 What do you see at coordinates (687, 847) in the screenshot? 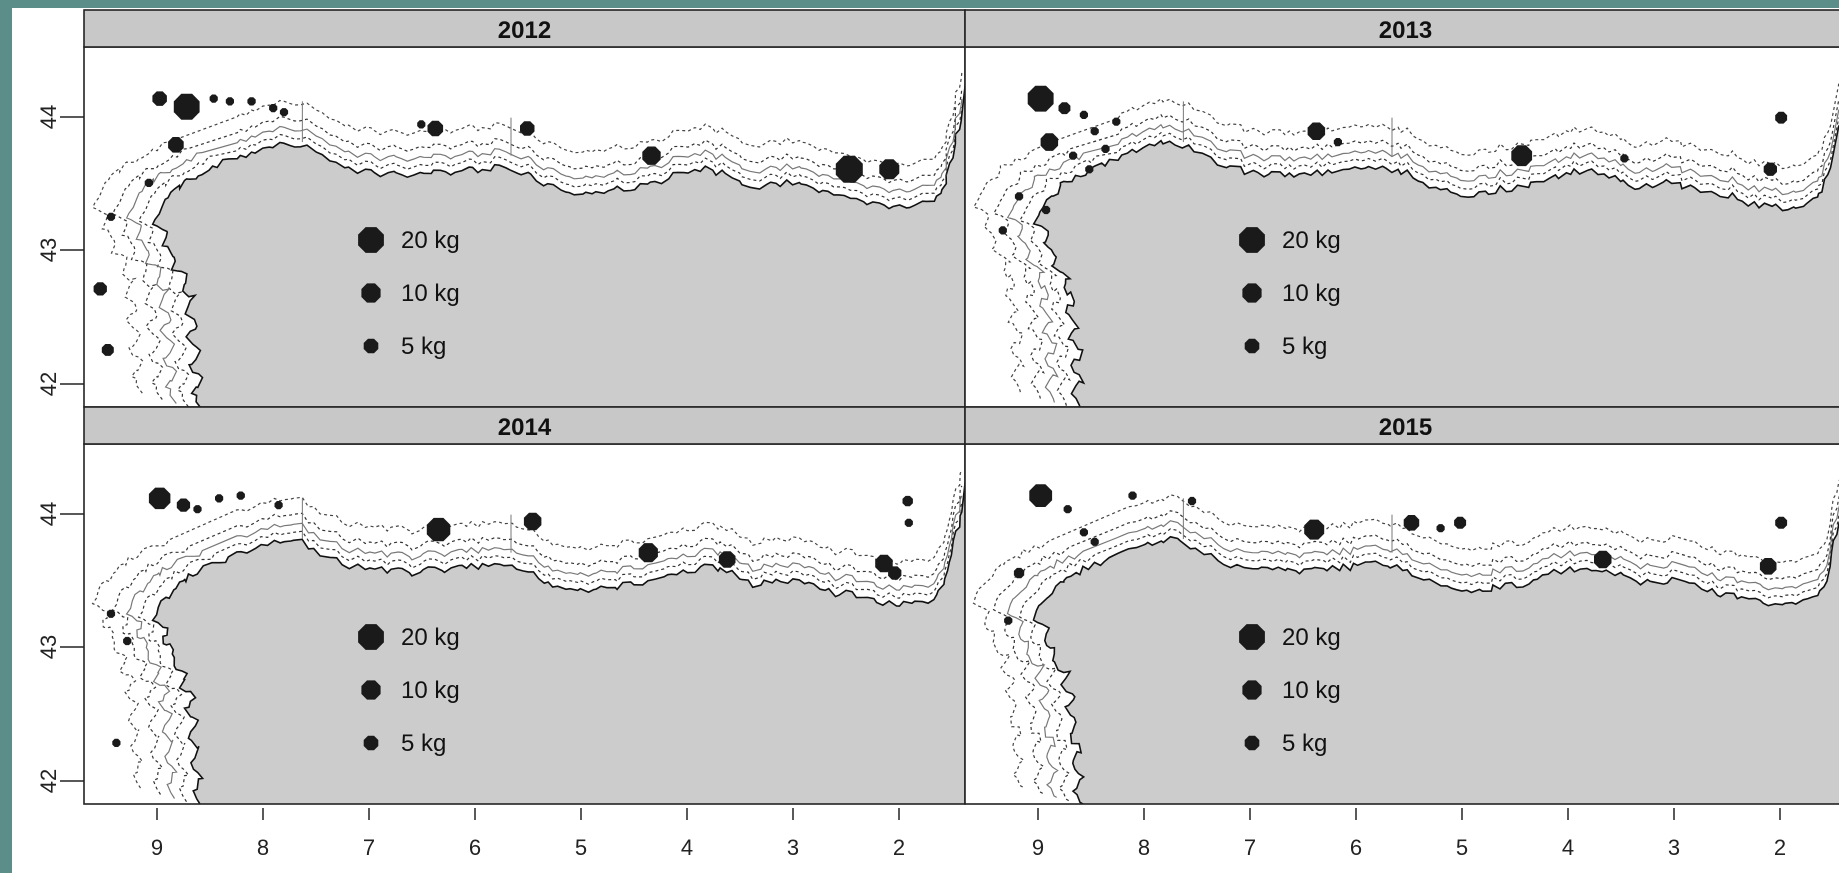
I see `x-tick-label-4-left: 4` at bounding box center [687, 847].